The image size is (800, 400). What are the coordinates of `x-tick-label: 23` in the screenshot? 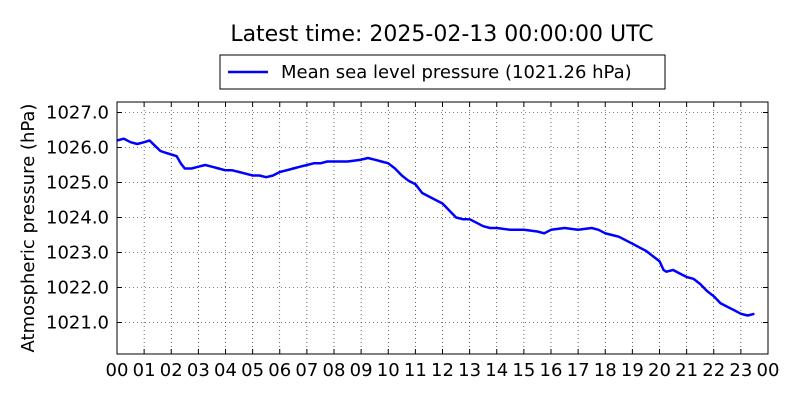 It's located at (740, 370).